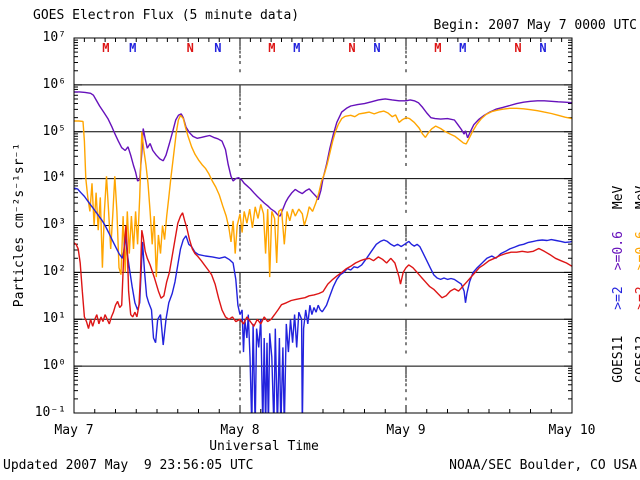 This screenshot has height=480, width=640. What do you see at coordinates (637, 359) in the screenshot?
I see `legend-goes12-label: GOES12` at bounding box center [637, 359].